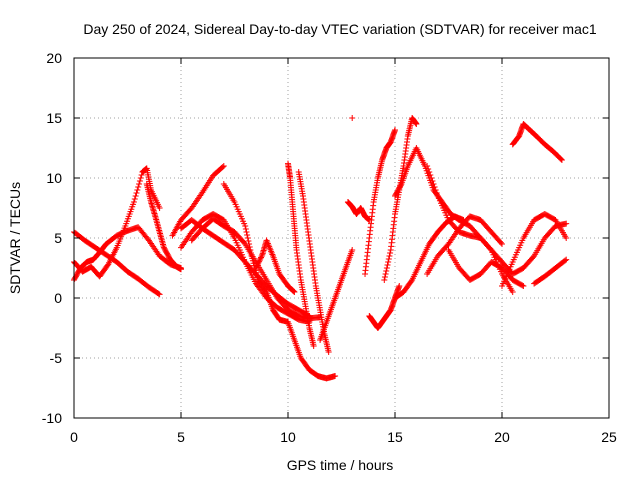  I want to click on series-track-z, so click(537, 142).